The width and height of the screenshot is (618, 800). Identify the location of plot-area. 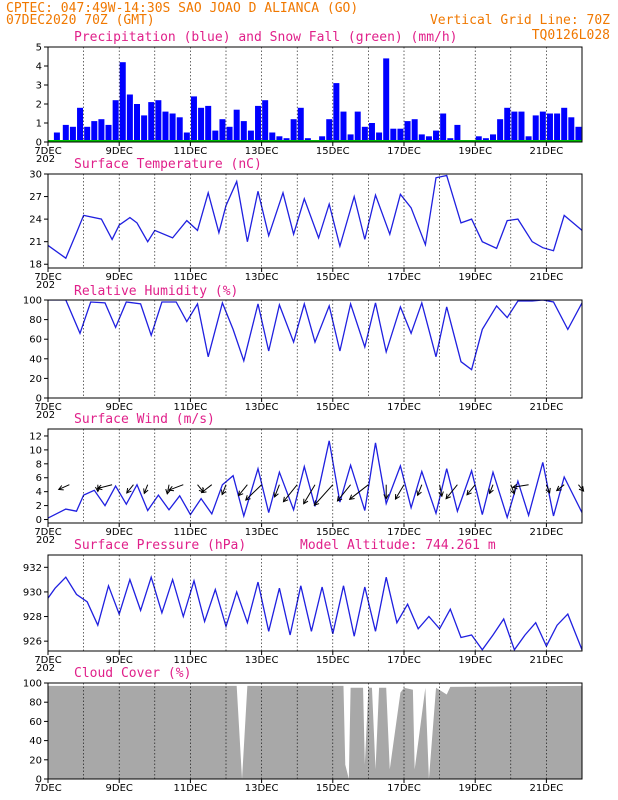
(315, 613).